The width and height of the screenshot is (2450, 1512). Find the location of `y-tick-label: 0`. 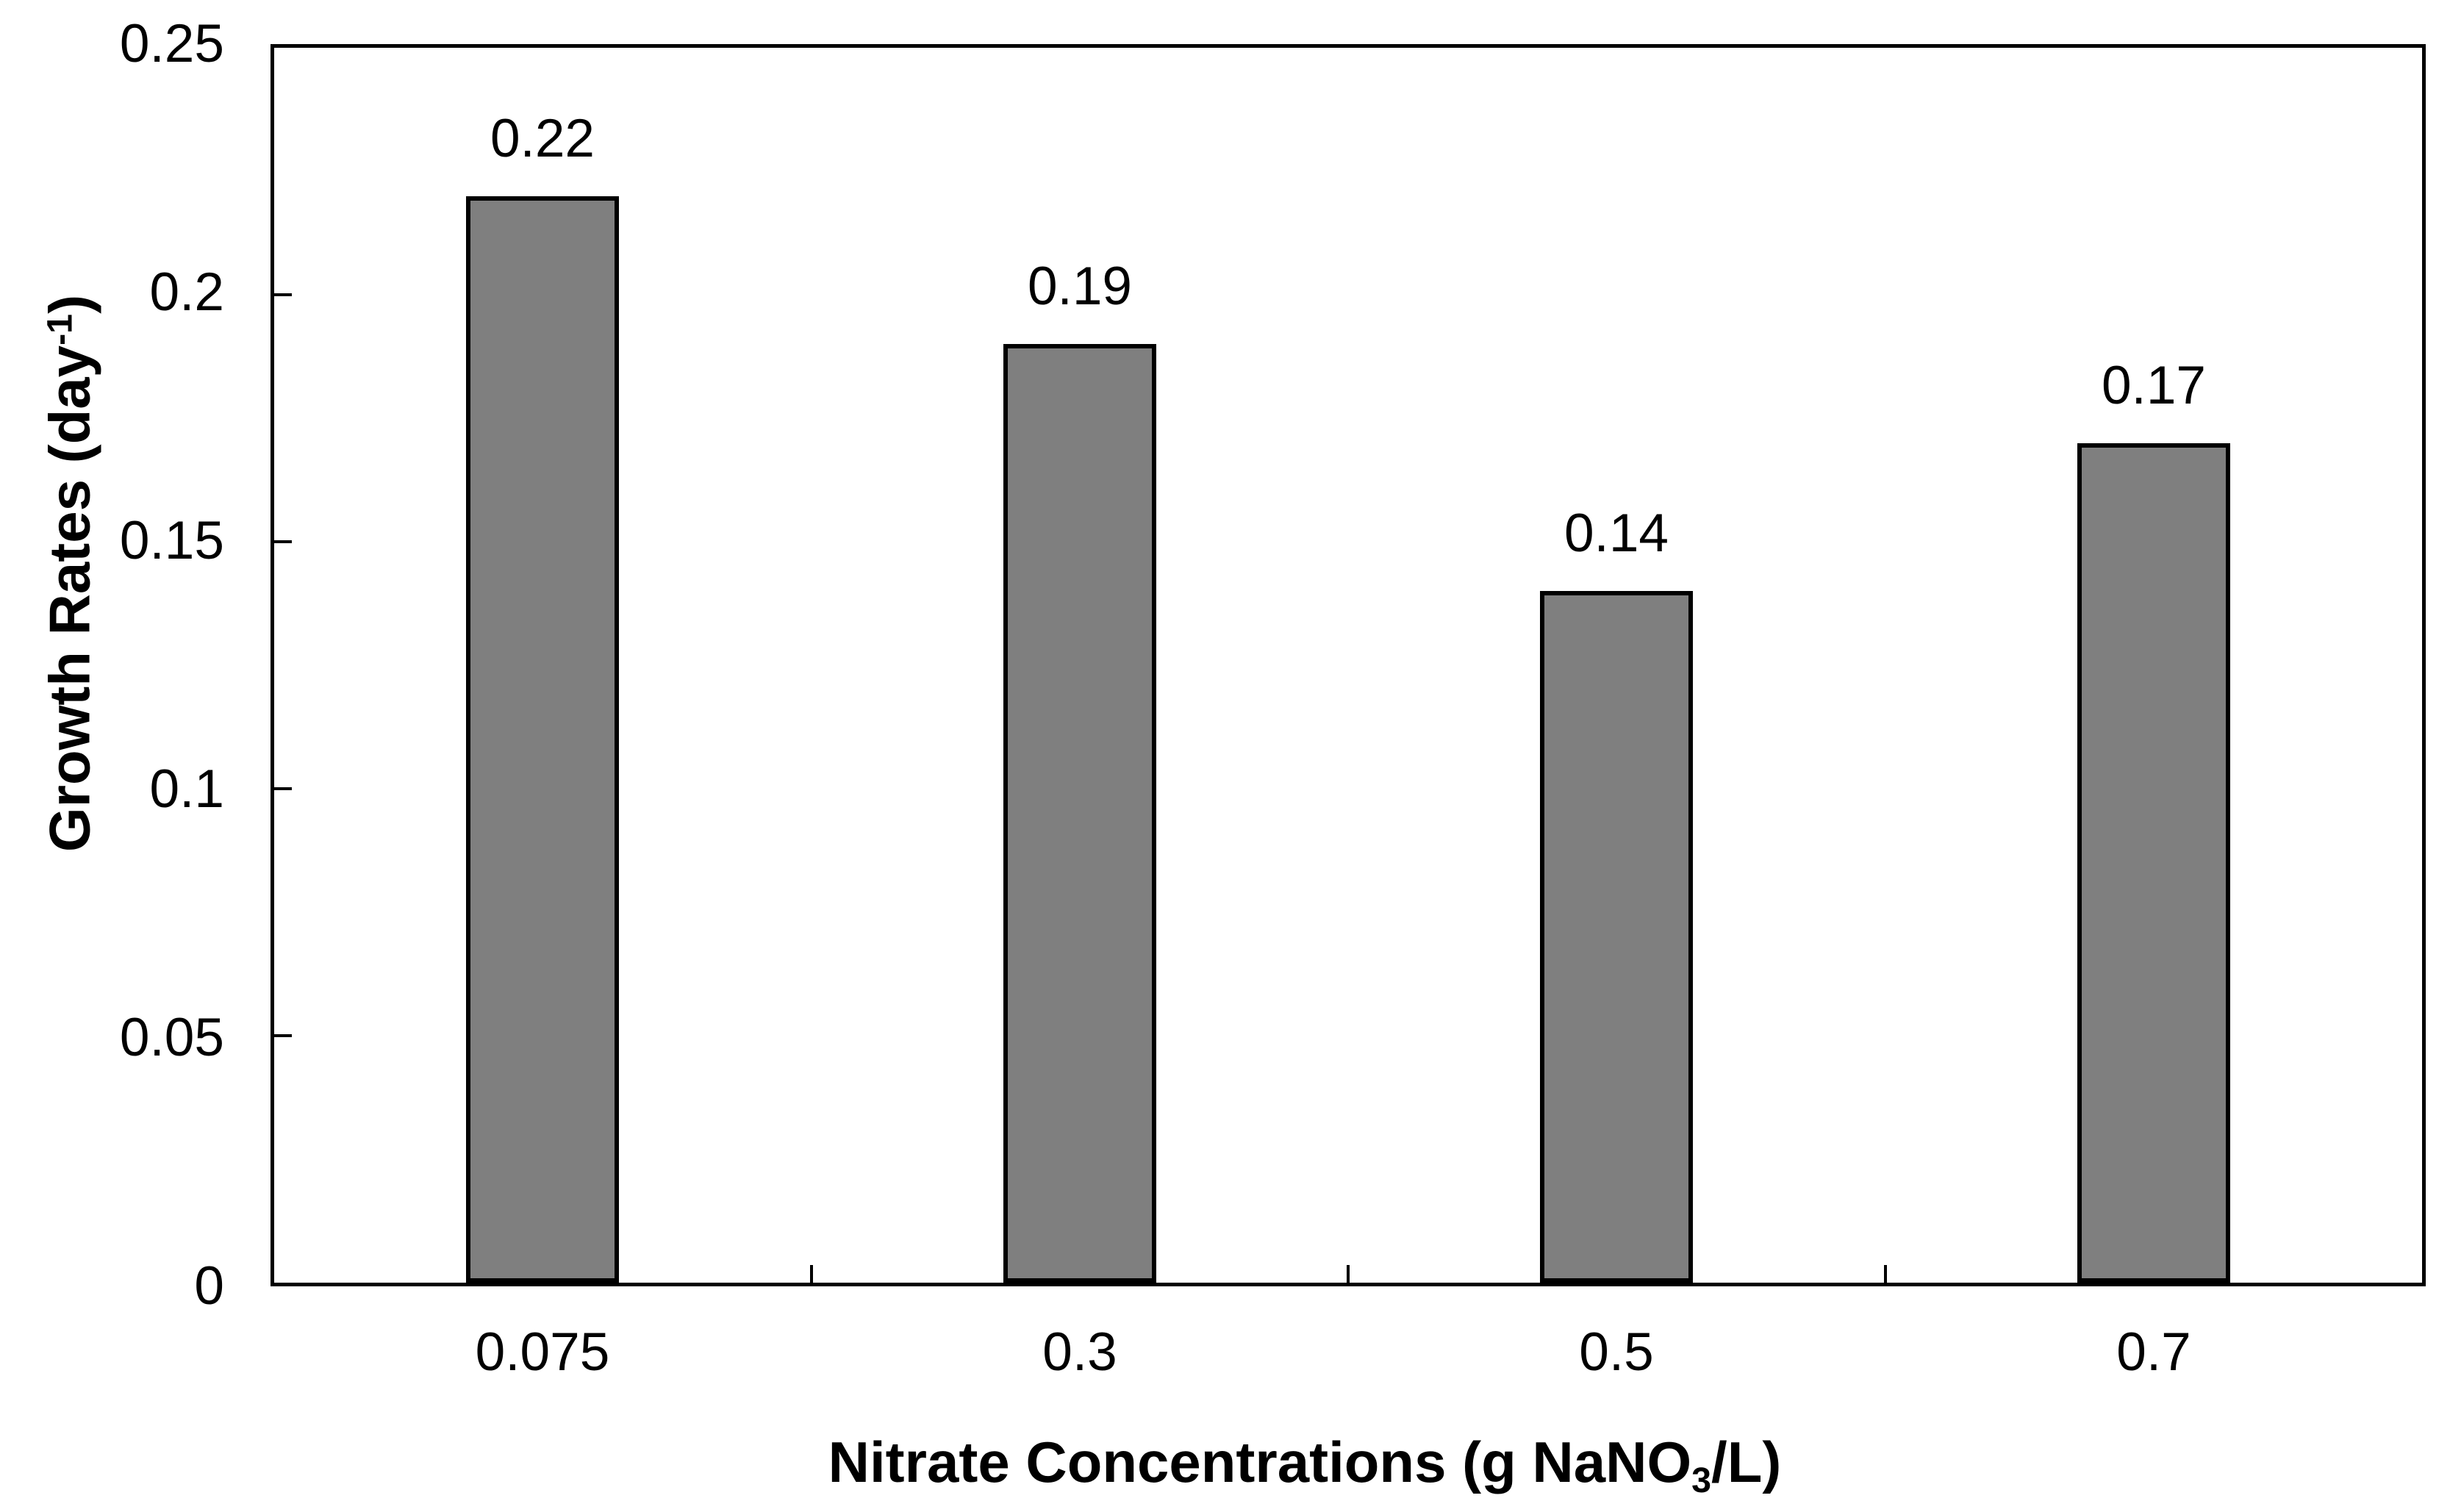

y-tick-label: 0 is located at coordinates (209, 1286).